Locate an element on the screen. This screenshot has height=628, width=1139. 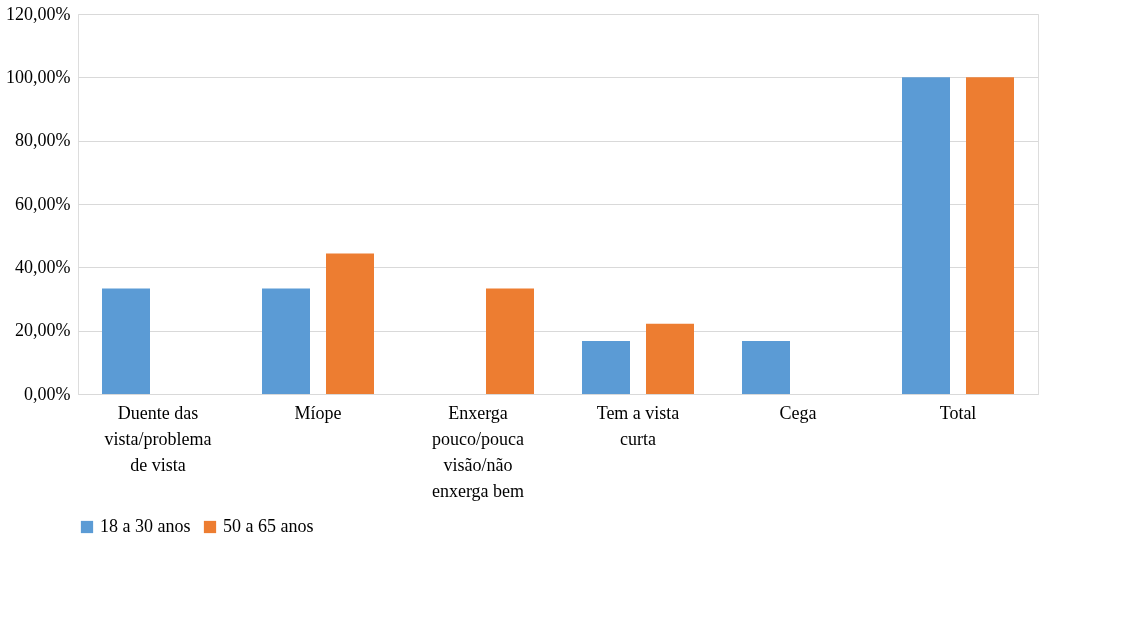
y-tick-label: 0,00% is located at coordinates (47, 393).